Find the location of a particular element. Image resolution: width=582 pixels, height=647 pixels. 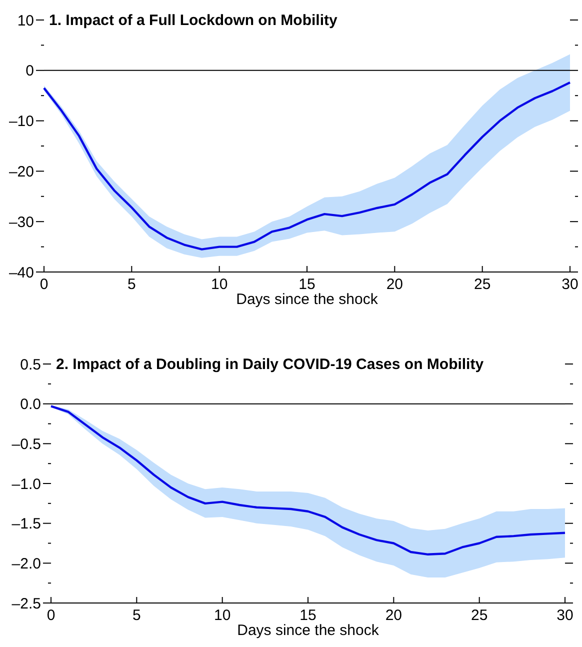

y-tick-label: –0.5 is located at coordinates (26, 444).